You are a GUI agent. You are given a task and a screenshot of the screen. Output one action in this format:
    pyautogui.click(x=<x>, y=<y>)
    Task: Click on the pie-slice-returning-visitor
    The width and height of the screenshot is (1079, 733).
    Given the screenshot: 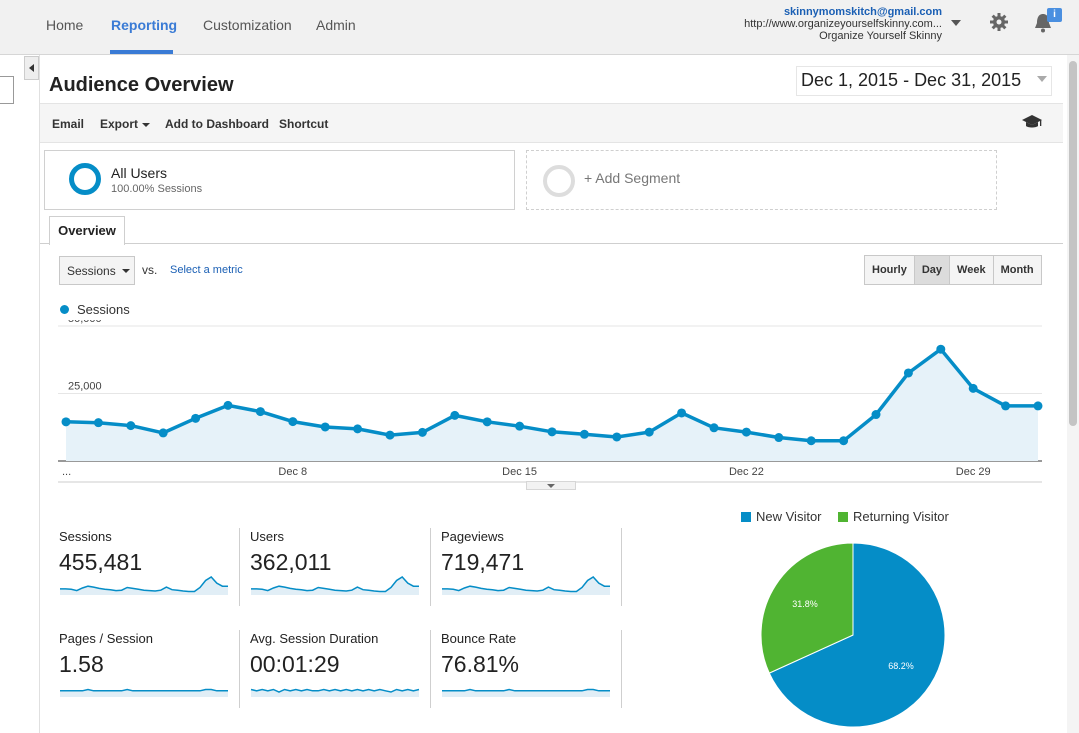 What is the action you would take?
    pyautogui.click(x=807, y=608)
    